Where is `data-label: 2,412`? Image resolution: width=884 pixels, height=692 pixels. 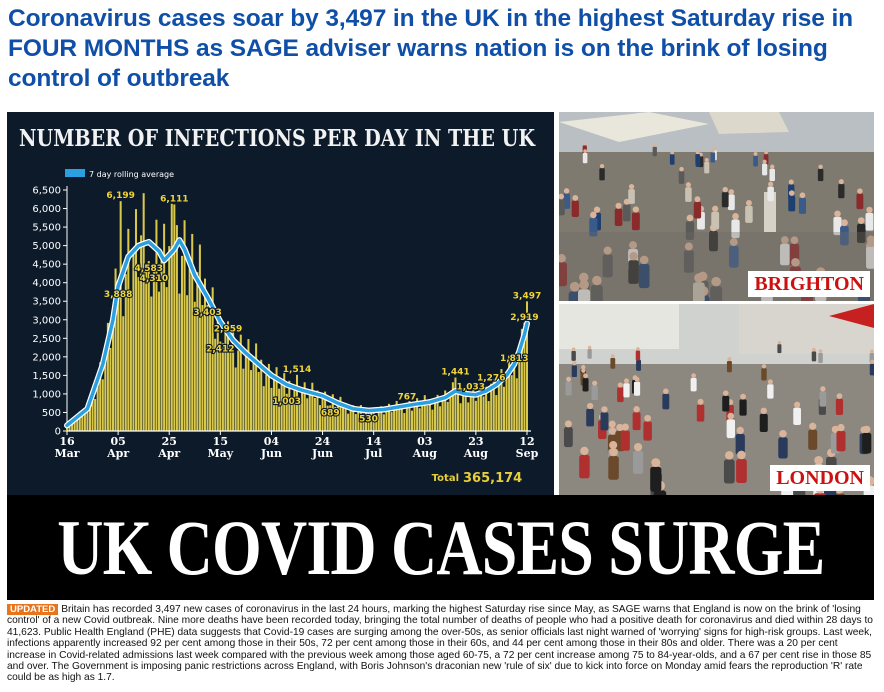
data-label: 2,412 is located at coordinates (220, 350).